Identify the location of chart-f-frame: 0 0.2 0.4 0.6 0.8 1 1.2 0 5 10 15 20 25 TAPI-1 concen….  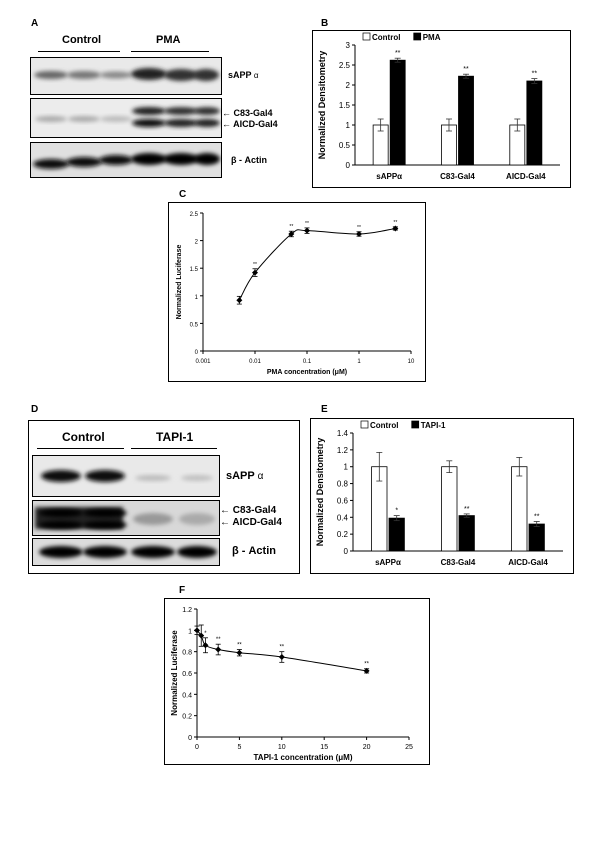
(297, 681).